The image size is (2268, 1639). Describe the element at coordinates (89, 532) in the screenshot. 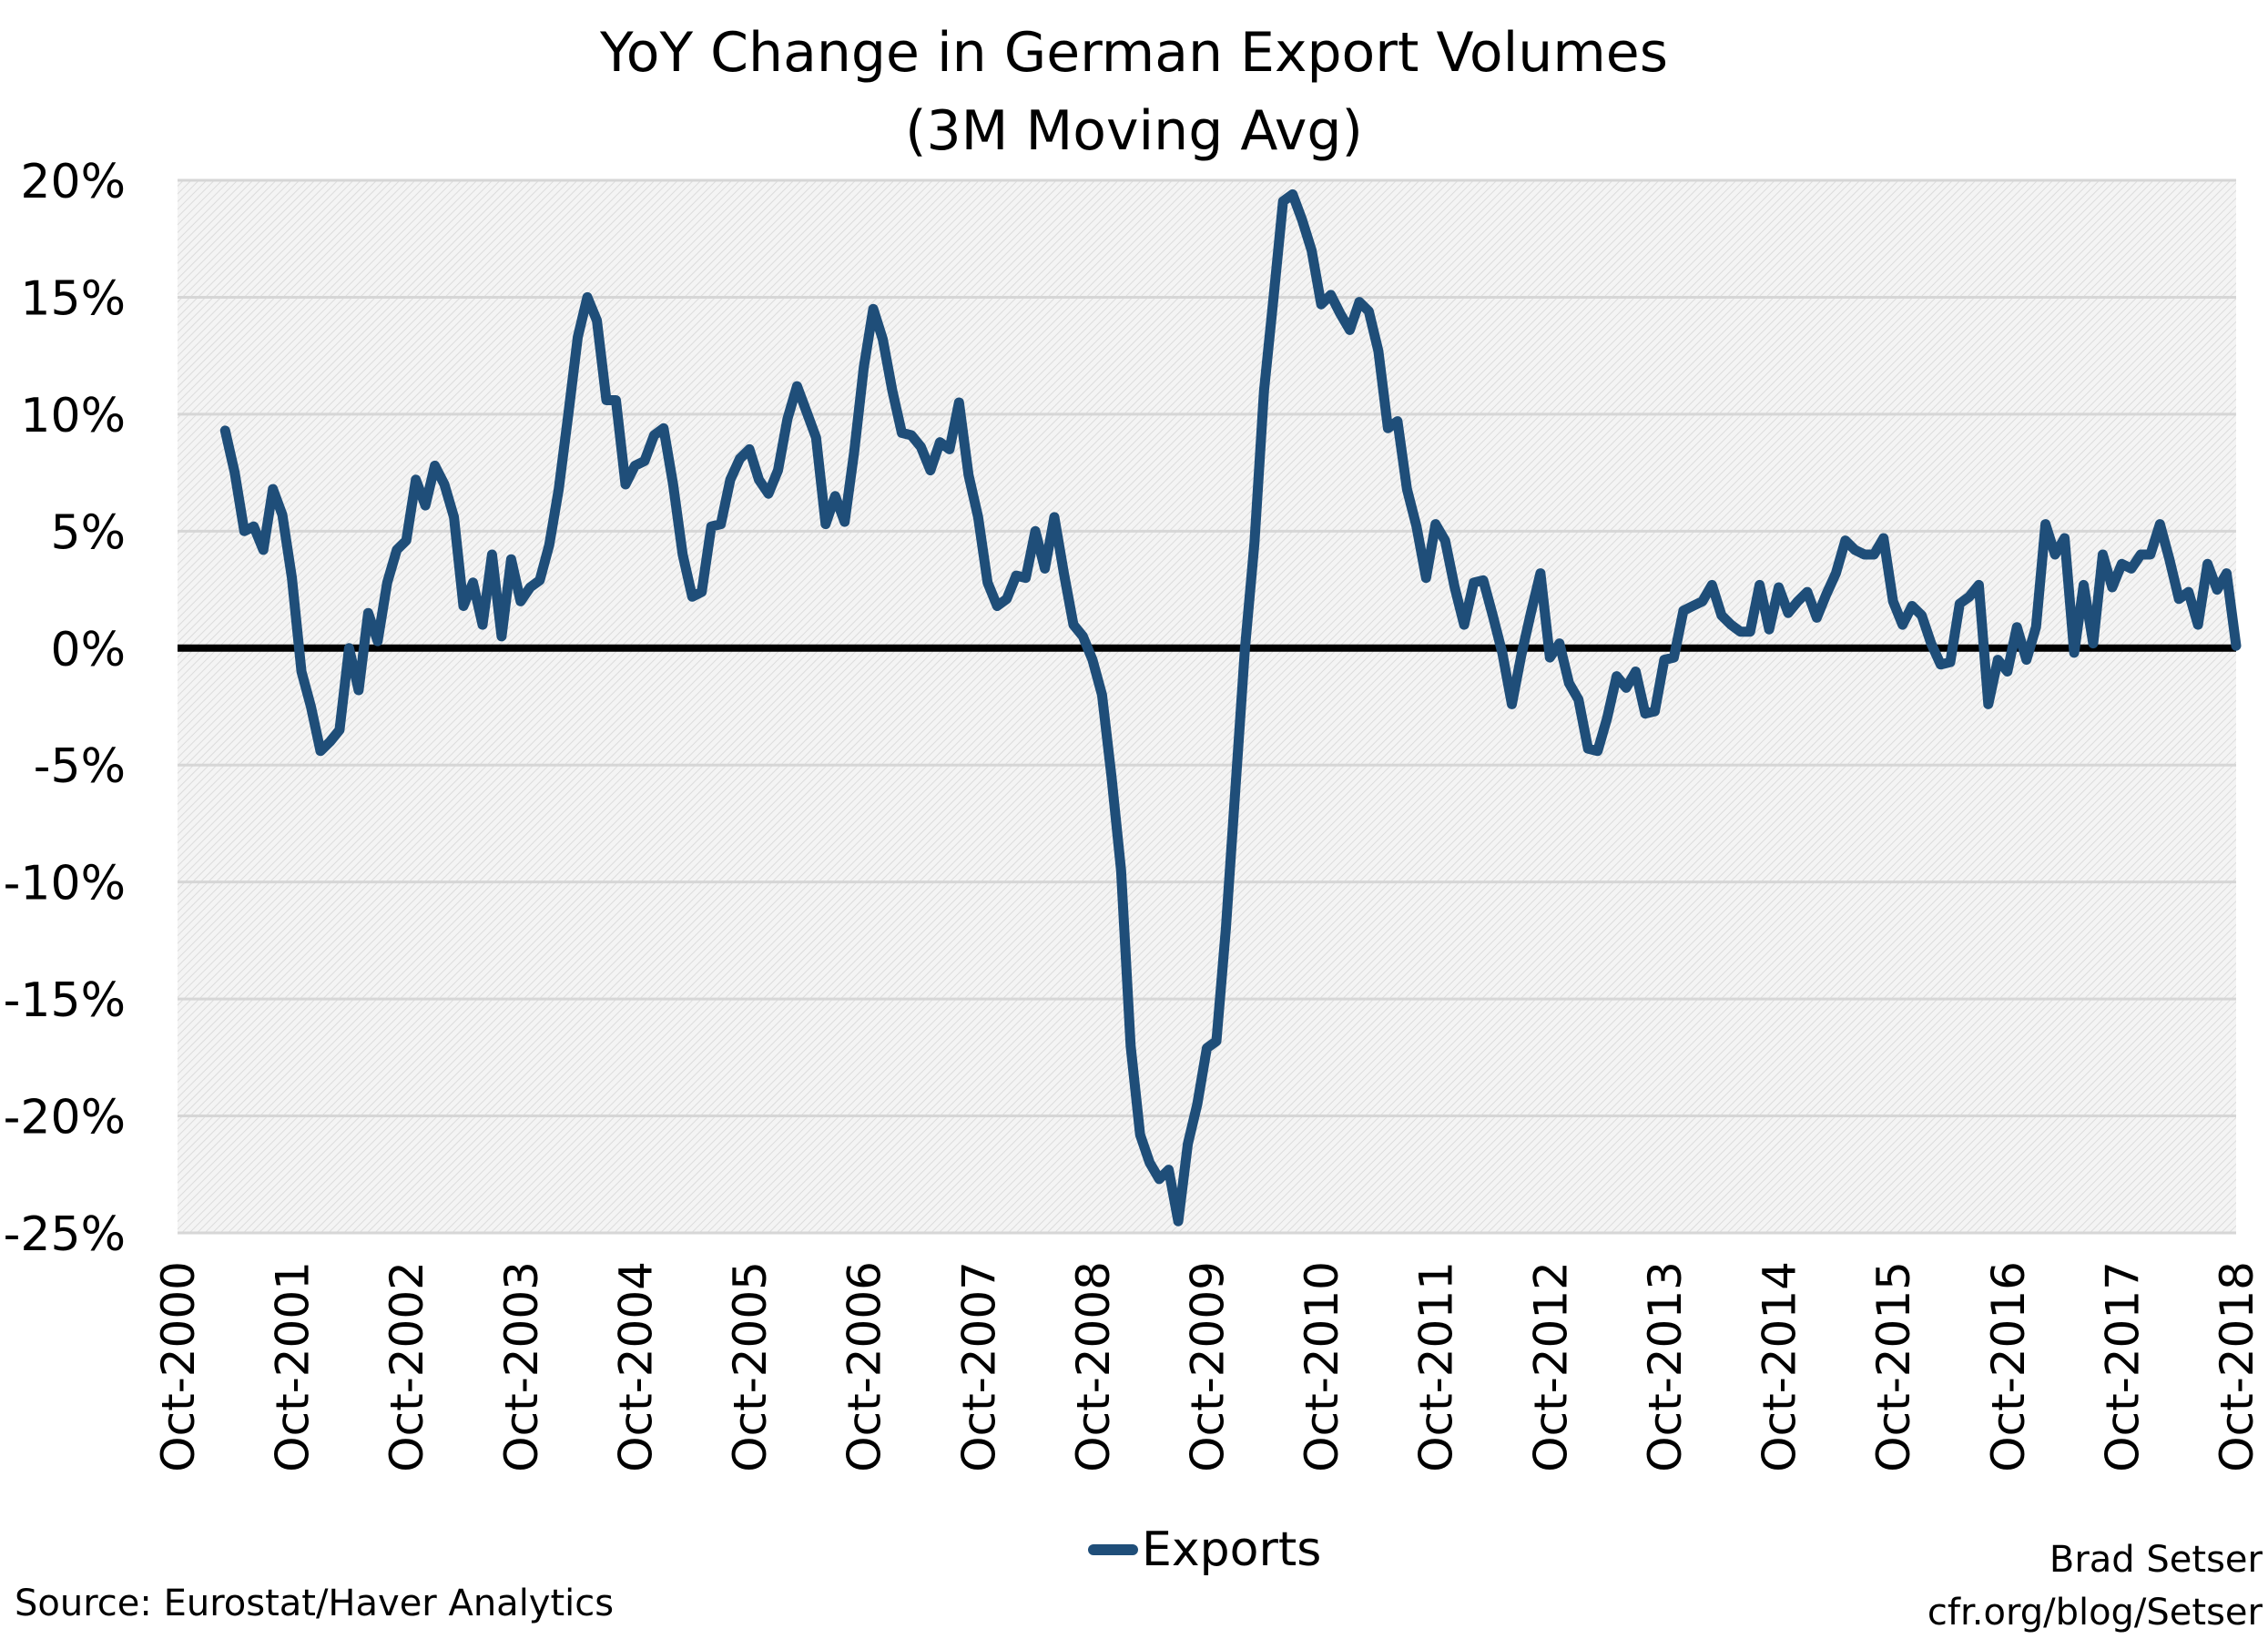

I see `y-tick-label: 5%` at that location.